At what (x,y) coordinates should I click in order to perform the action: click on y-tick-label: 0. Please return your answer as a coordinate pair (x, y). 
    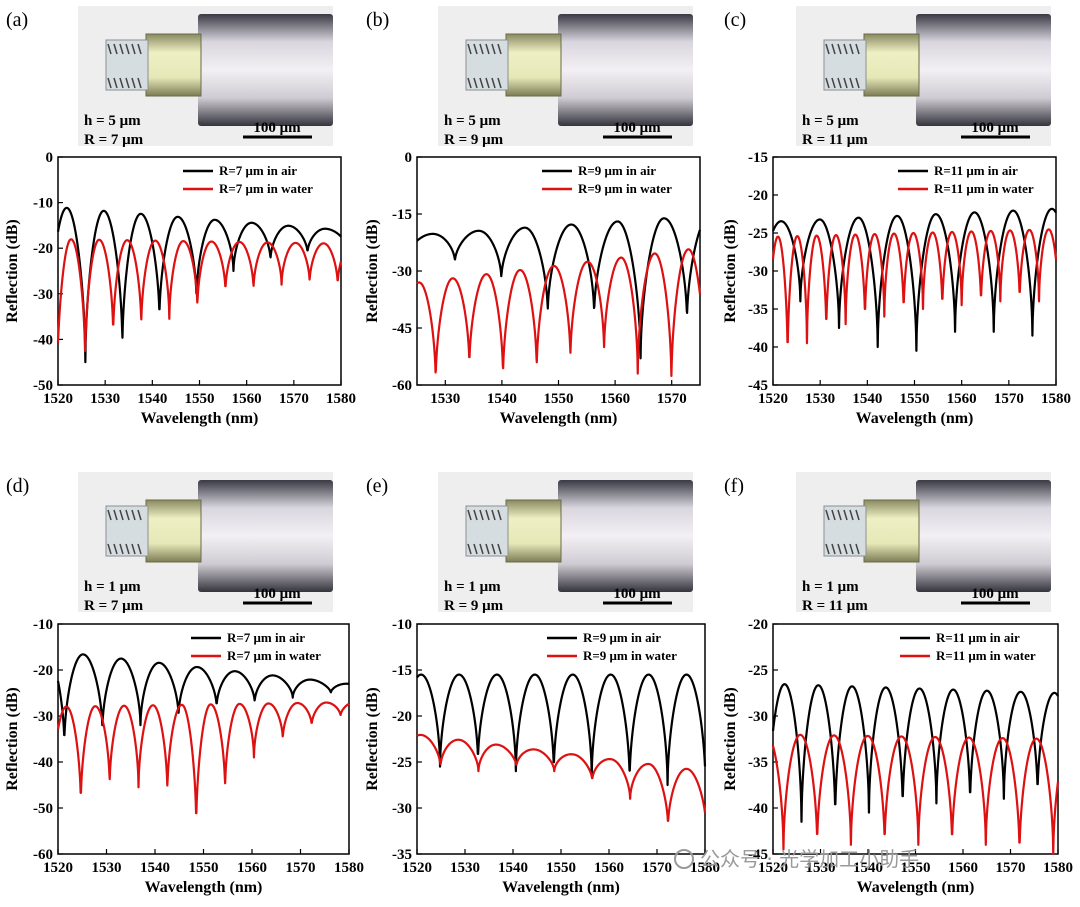
    Looking at the image, I should click on (409, 158).